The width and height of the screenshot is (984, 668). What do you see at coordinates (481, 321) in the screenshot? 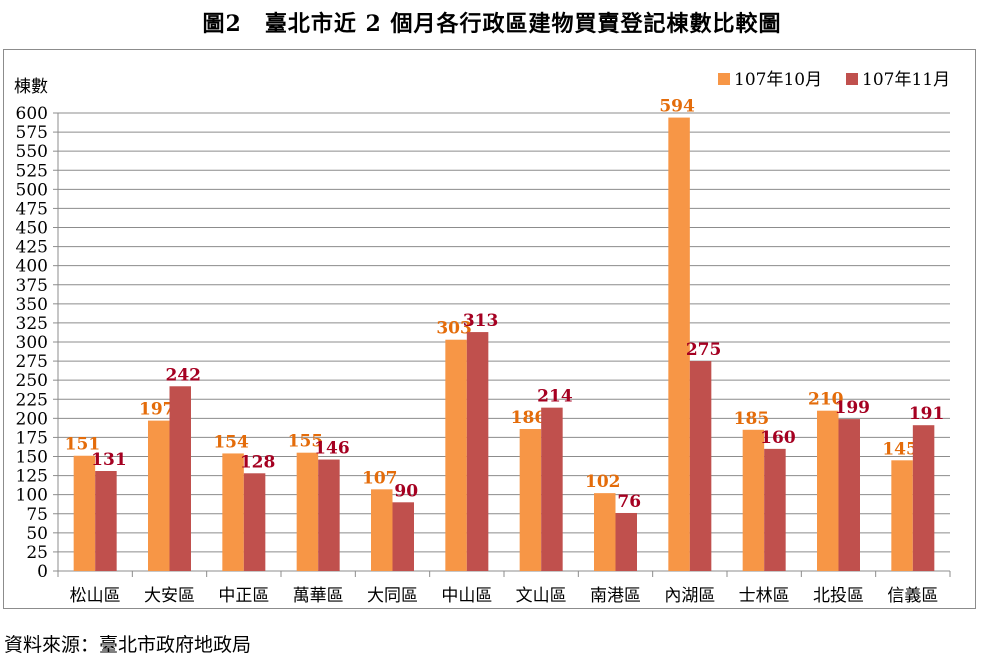
I see `data-label: 313` at bounding box center [481, 321].